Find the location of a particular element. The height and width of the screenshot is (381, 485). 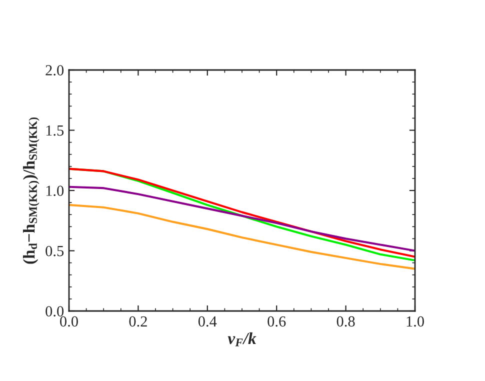

x-tick-label: 0.6 is located at coordinates (277, 321).